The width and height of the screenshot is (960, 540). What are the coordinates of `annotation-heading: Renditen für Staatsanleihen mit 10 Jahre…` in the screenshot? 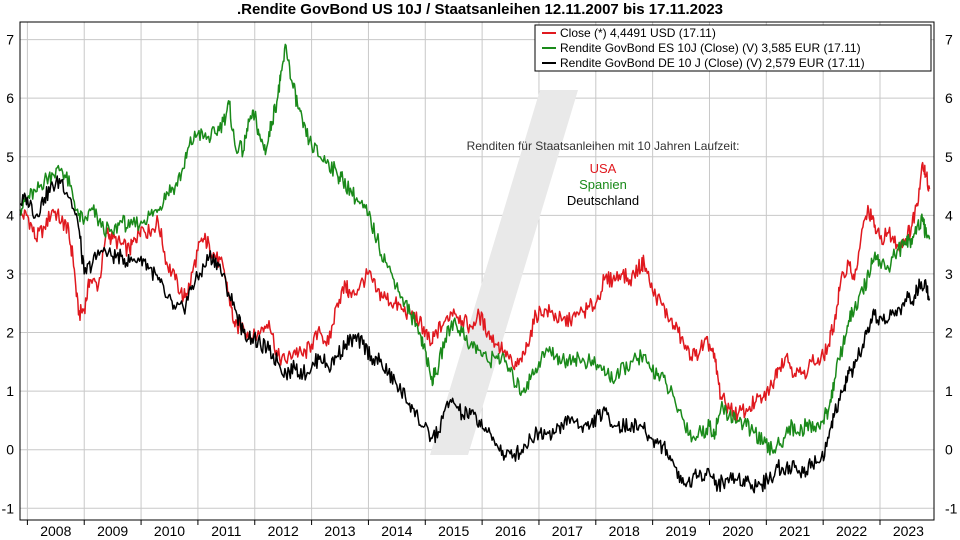 It's located at (603, 146).